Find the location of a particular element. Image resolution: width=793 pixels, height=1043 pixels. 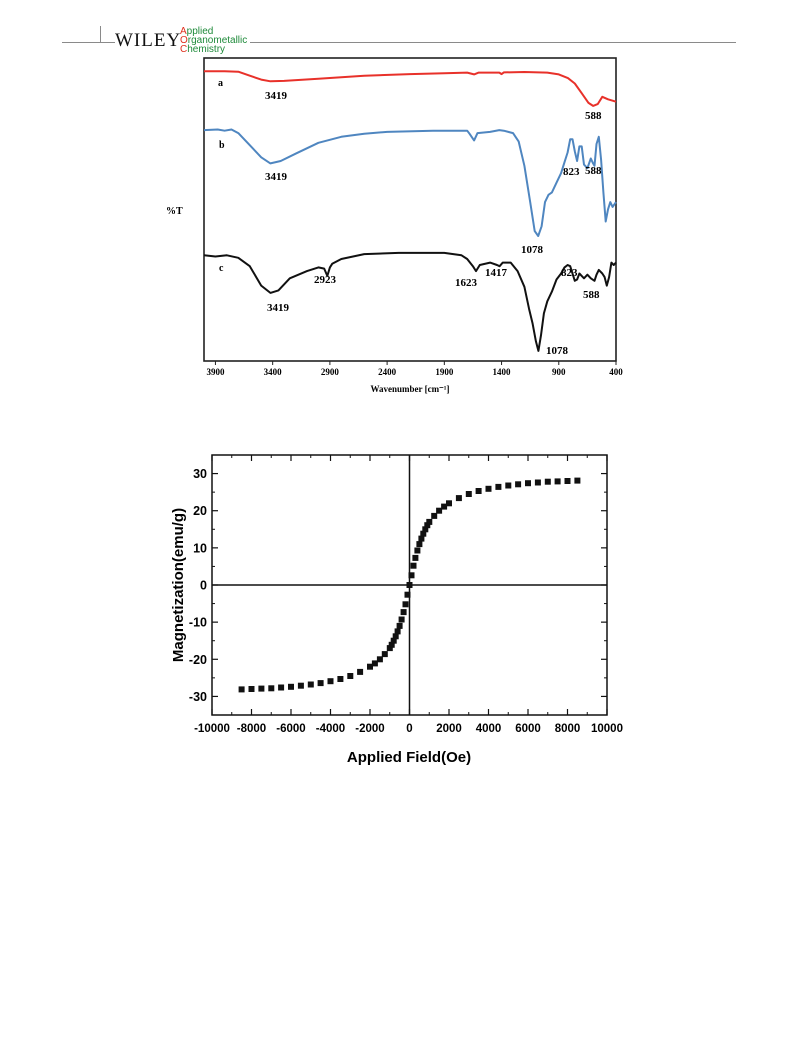

journal-name: Applied Organometallic Chemistry is located at coordinates (215, 40).